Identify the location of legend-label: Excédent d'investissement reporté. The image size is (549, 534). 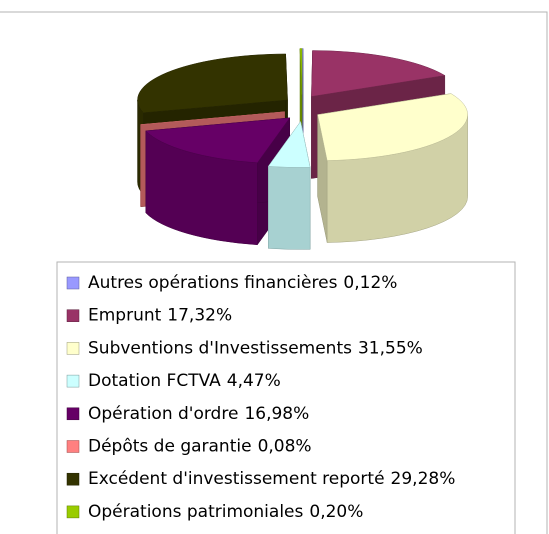
(236, 479).